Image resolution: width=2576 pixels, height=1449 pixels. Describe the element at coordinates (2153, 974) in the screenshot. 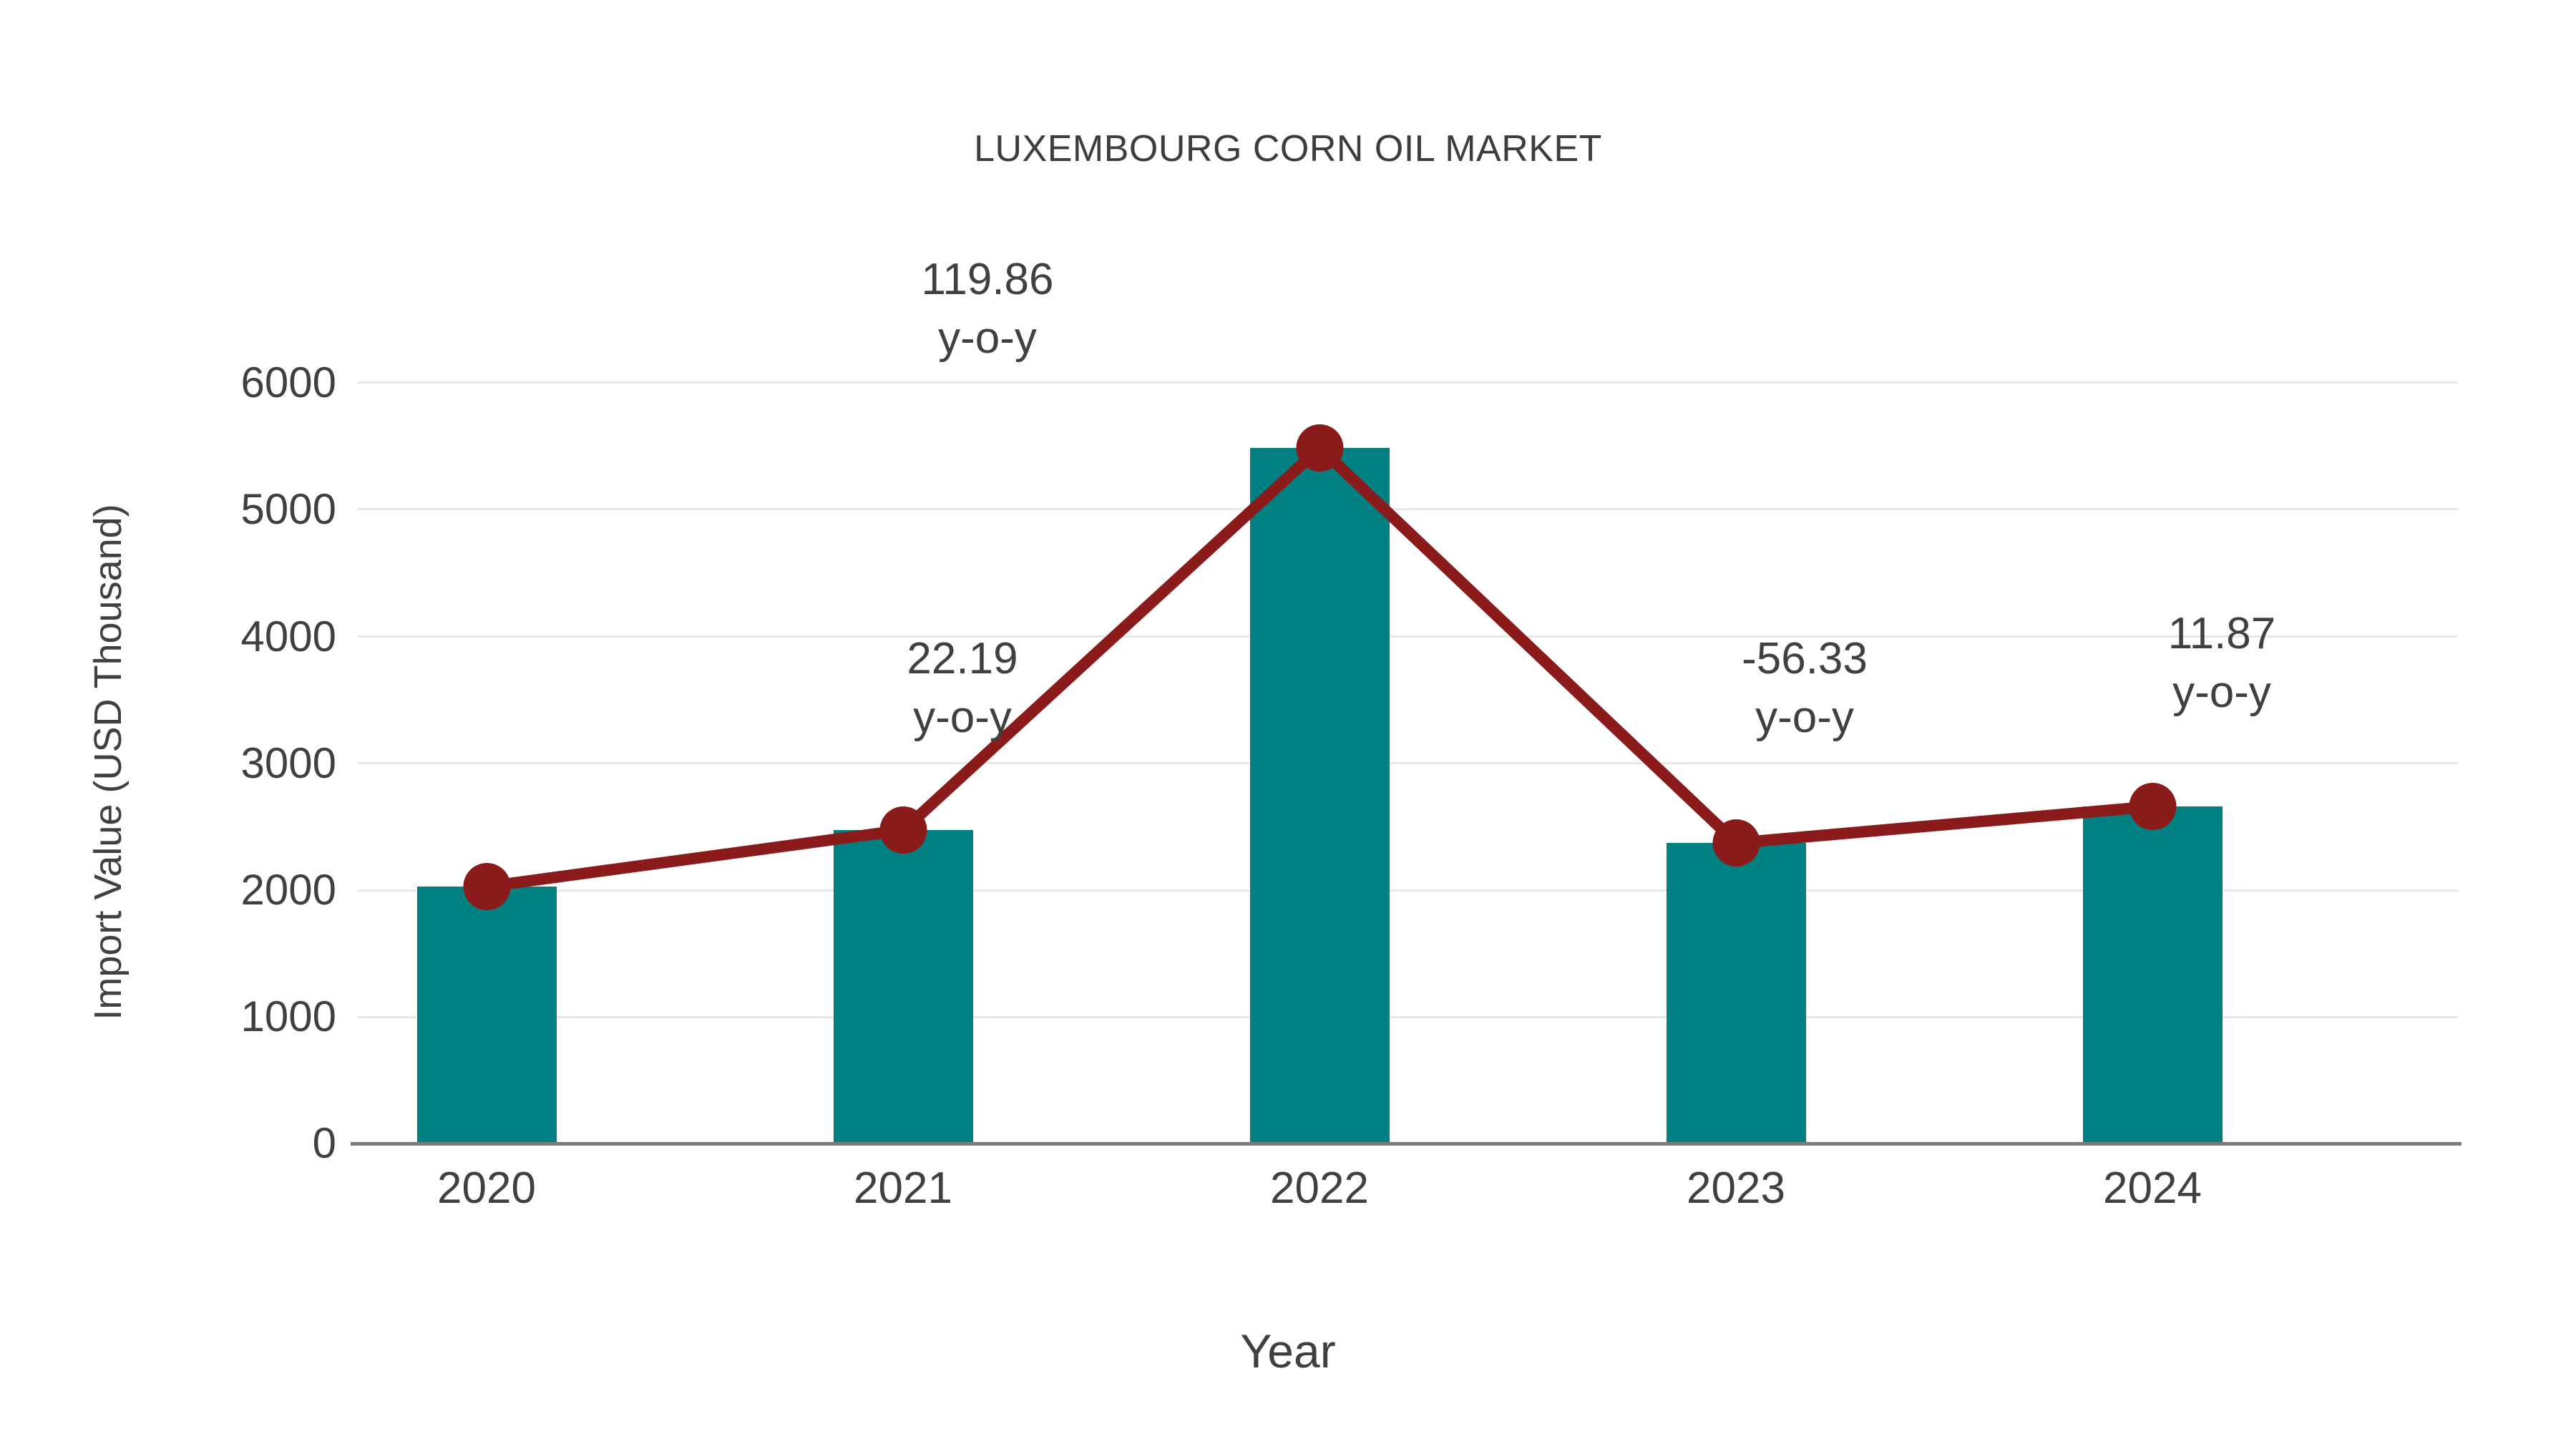

I see `bar-2024` at that location.